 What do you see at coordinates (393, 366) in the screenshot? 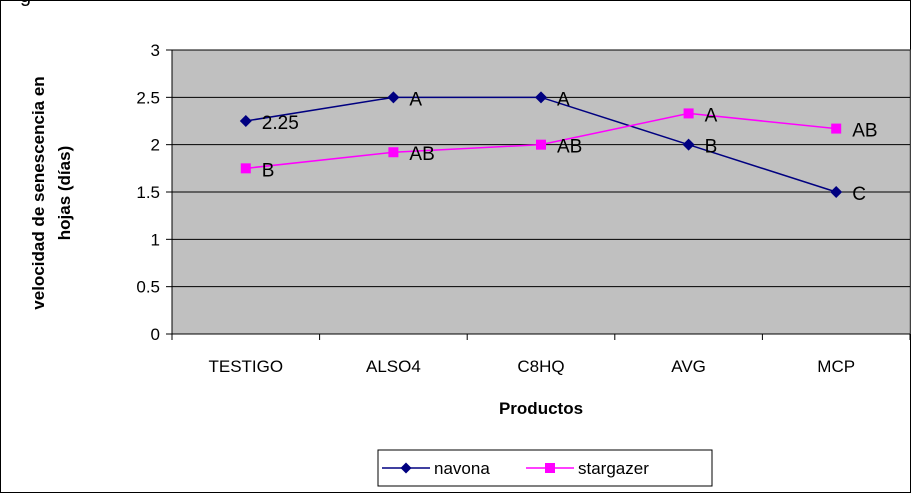
I see `x-tick-label: ALSO4` at bounding box center [393, 366].